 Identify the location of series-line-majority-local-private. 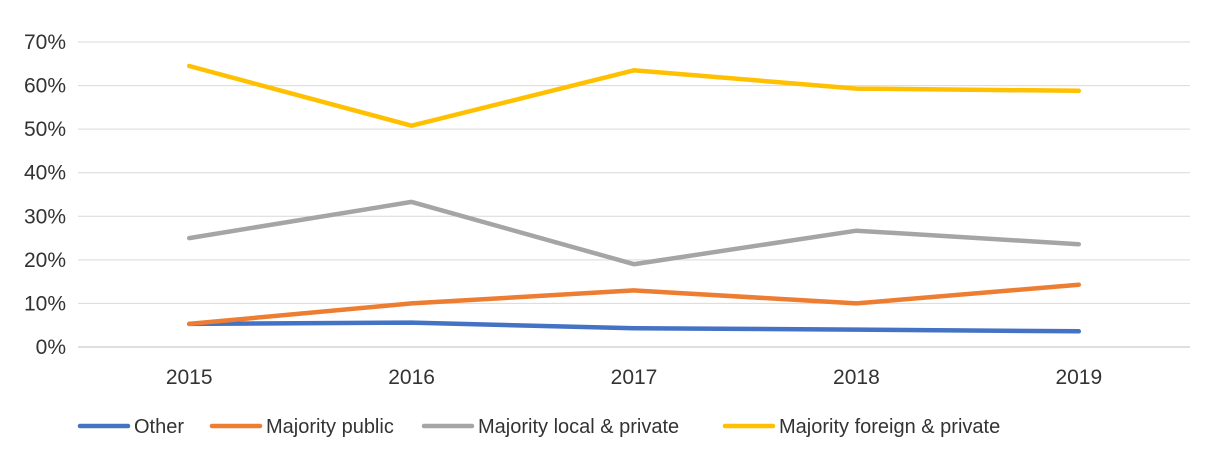
(634, 233).